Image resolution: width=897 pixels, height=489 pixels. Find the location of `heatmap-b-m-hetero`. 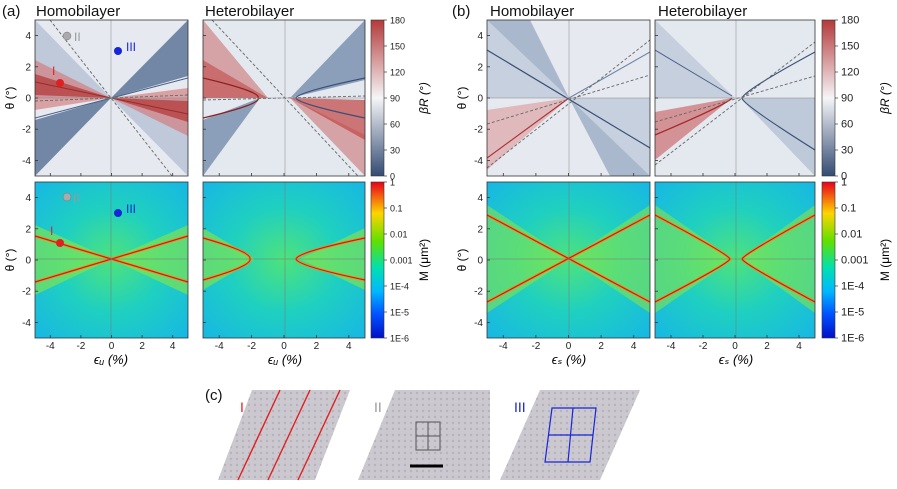

heatmap-b-m-hetero is located at coordinates (735, 260).